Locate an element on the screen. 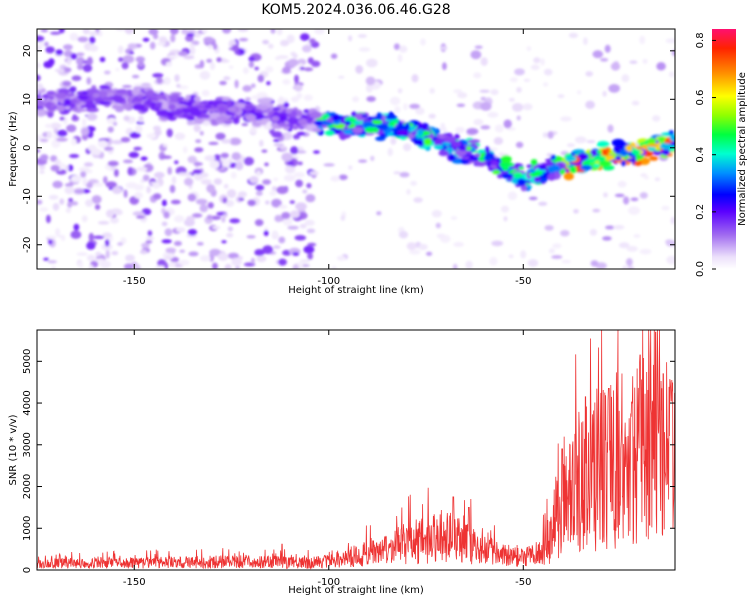 The height and width of the screenshot is (600, 750). spectrogram-x-label: Height of straight line (km) is located at coordinates (356, 290).